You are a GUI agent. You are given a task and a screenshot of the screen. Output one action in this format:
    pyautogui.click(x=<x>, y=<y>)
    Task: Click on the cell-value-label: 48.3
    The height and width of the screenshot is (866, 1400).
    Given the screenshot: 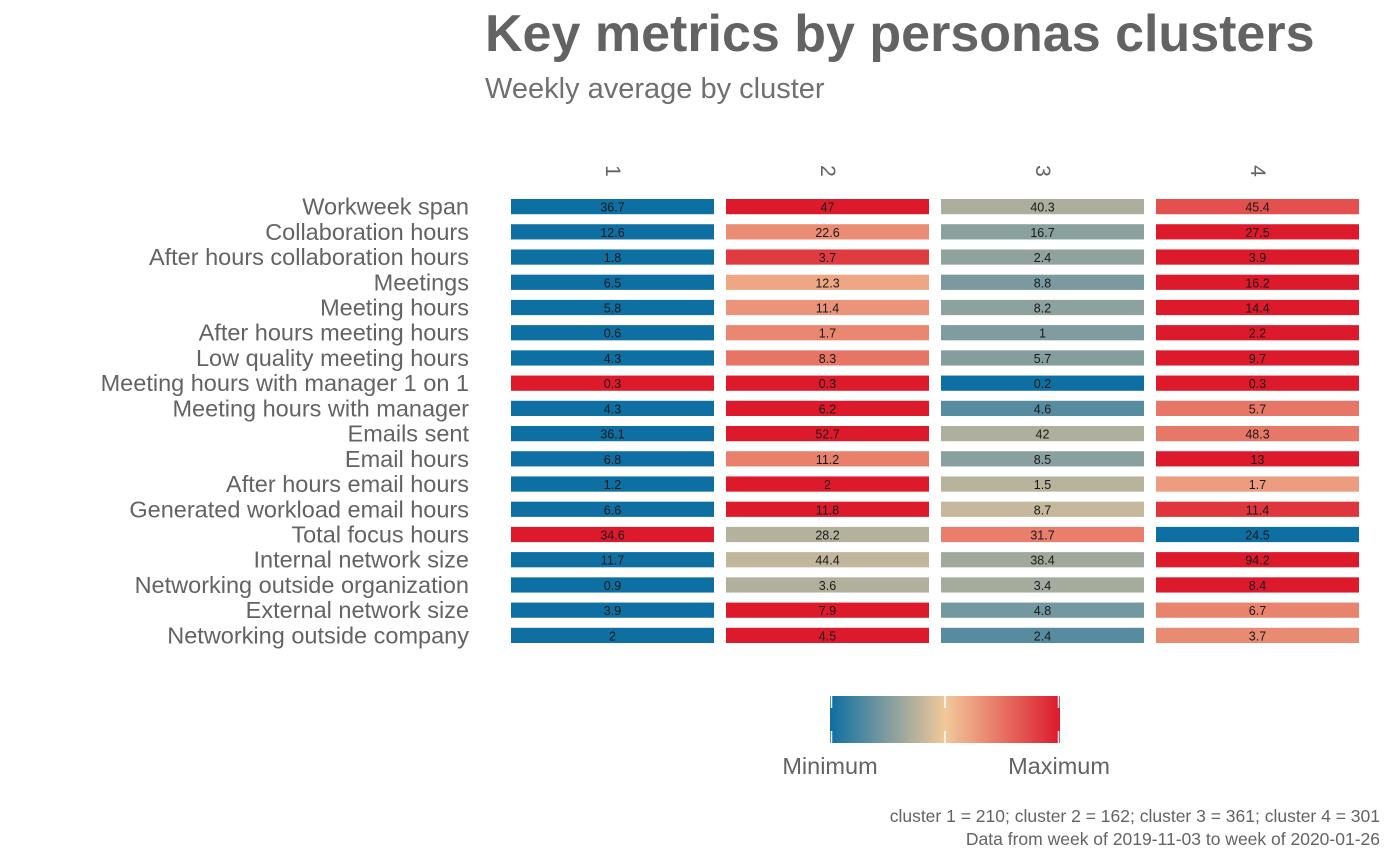 What is the action you would take?
    pyautogui.click(x=1257, y=435)
    